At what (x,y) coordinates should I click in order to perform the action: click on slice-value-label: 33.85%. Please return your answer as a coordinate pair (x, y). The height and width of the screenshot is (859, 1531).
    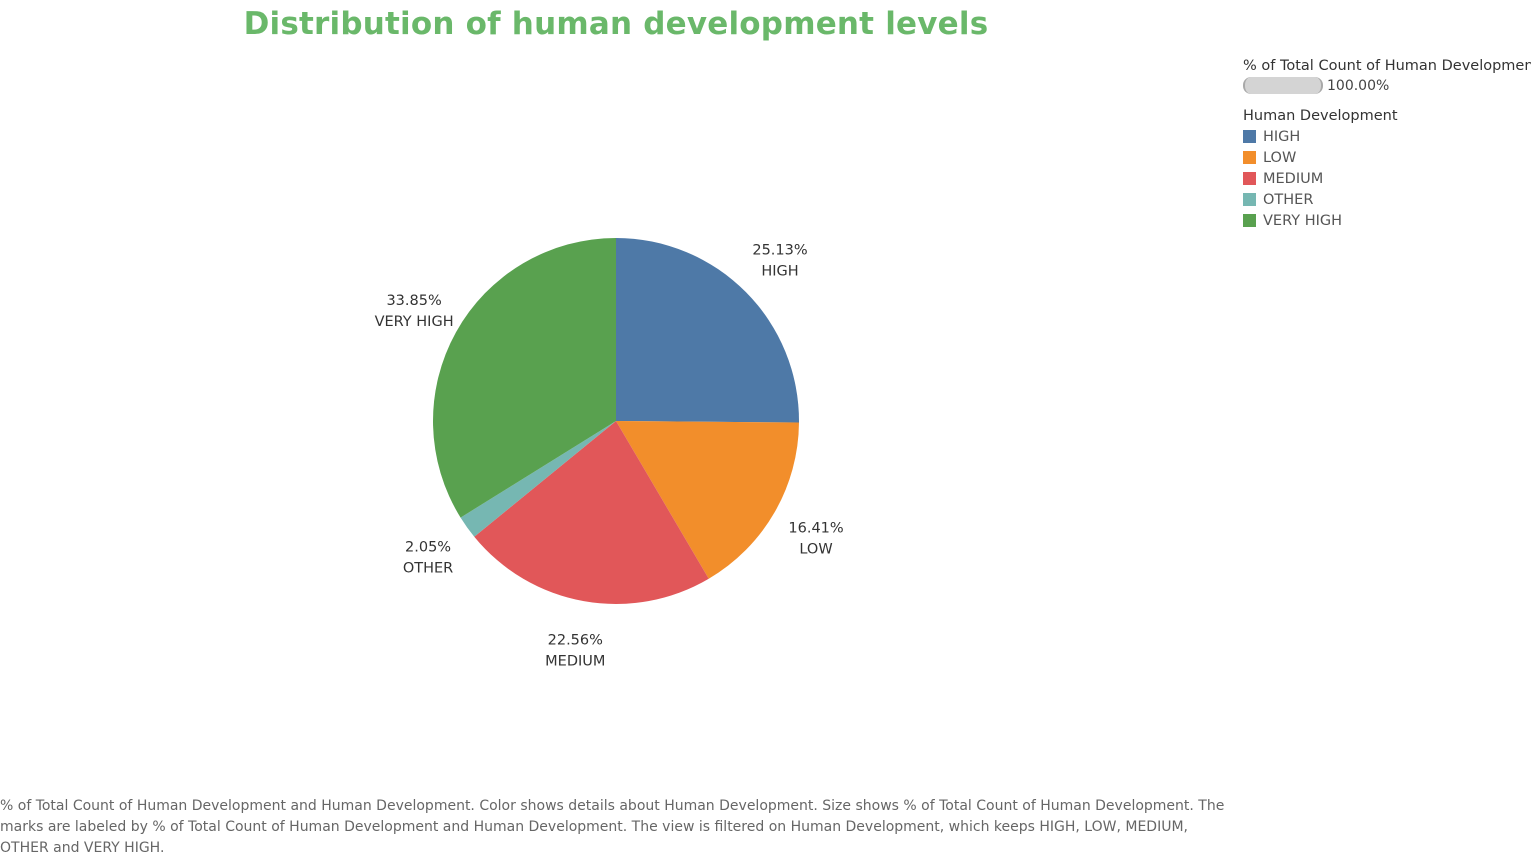
    Looking at the image, I should click on (413, 301).